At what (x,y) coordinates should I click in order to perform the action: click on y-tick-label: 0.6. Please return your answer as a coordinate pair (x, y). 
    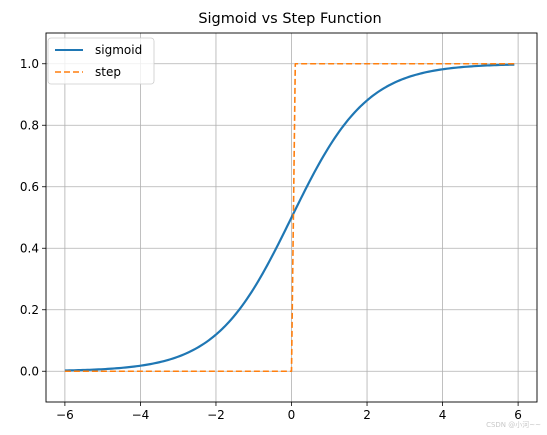
    Looking at the image, I should click on (29, 187).